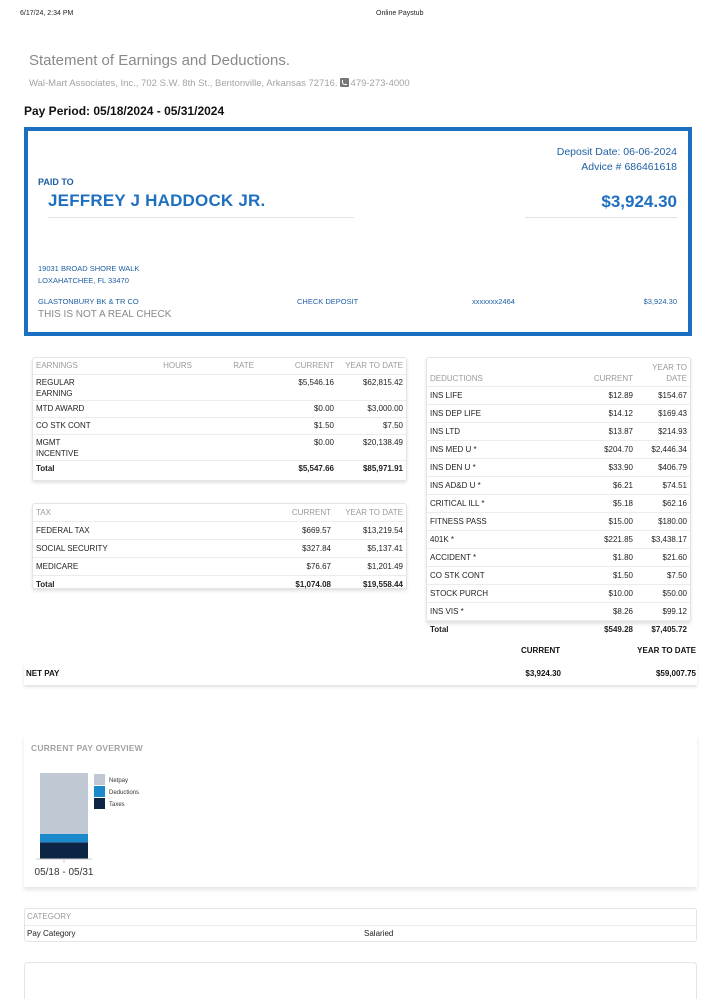  Describe the element at coordinates (48, 442) in the screenshot. I see `earning-name-line1: MGMT` at that location.